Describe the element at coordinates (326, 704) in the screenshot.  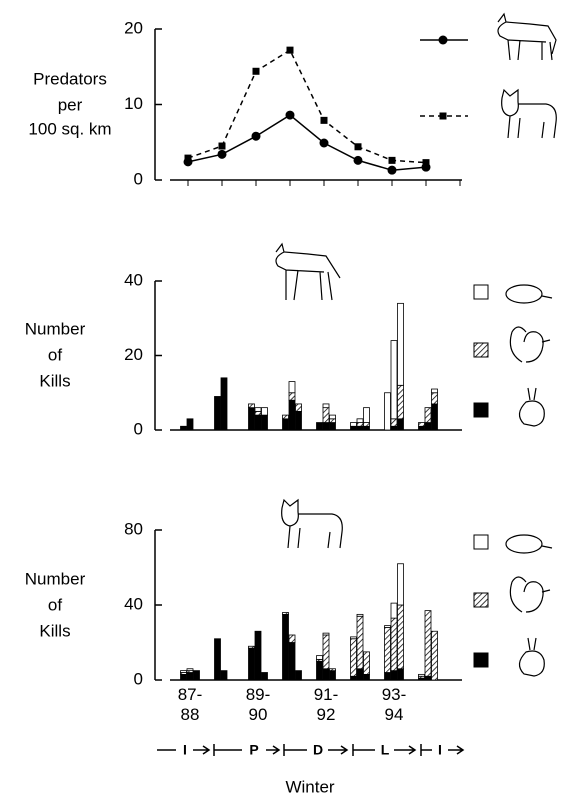
I see `x-tick-label: 91-92` at that location.